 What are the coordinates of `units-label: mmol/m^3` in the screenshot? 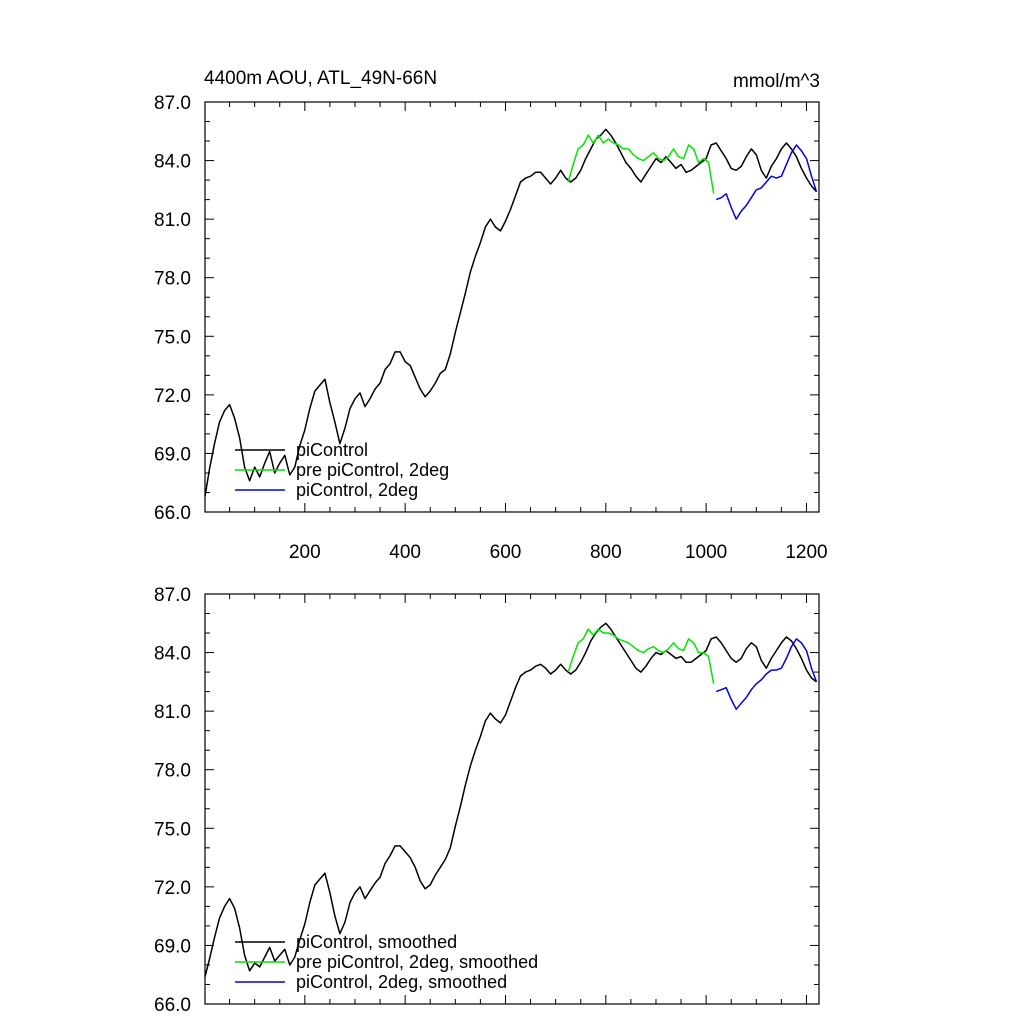 It's located at (776, 81).